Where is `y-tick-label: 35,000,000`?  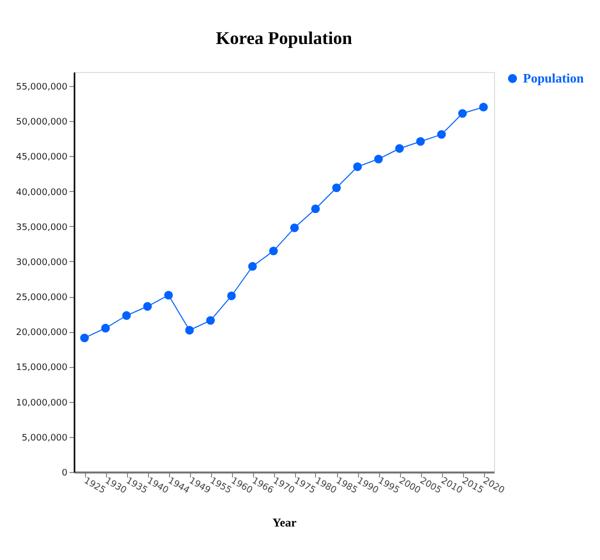 y-tick-label: 35,000,000 is located at coordinates (42, 227).